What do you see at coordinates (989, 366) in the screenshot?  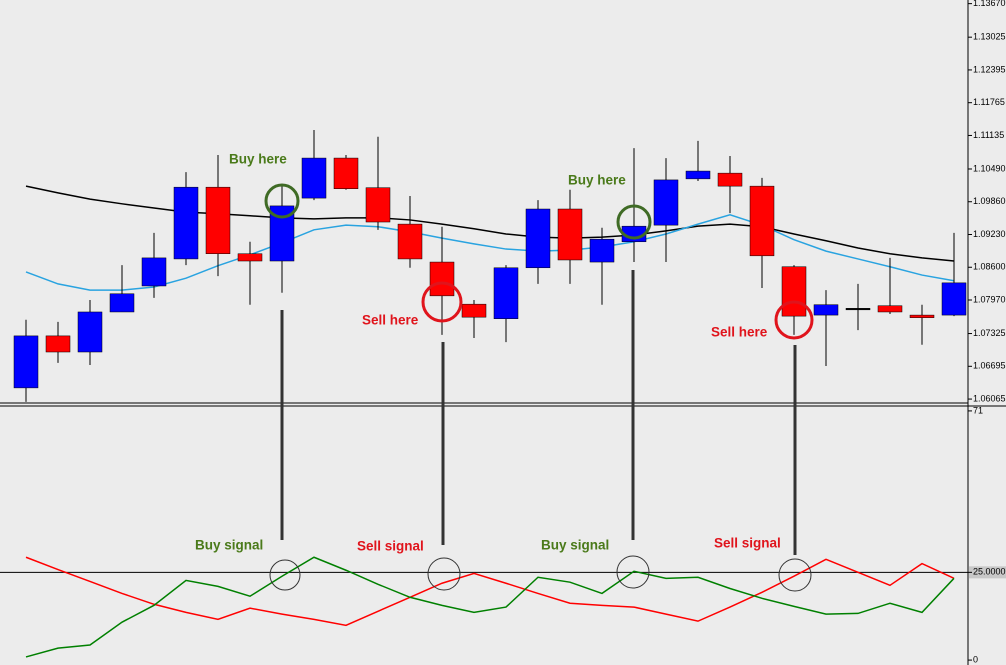 I see `y-tick-label: 1.06695` at bounding box center [989, 366].